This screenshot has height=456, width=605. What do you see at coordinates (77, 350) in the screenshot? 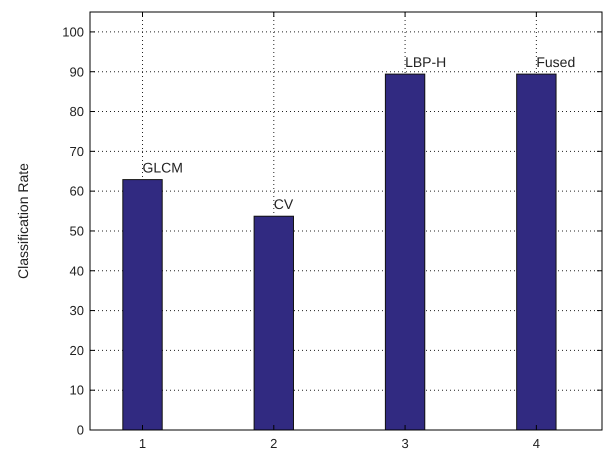
I see `y-tick-label: 20` at bounding box center [77, 350].